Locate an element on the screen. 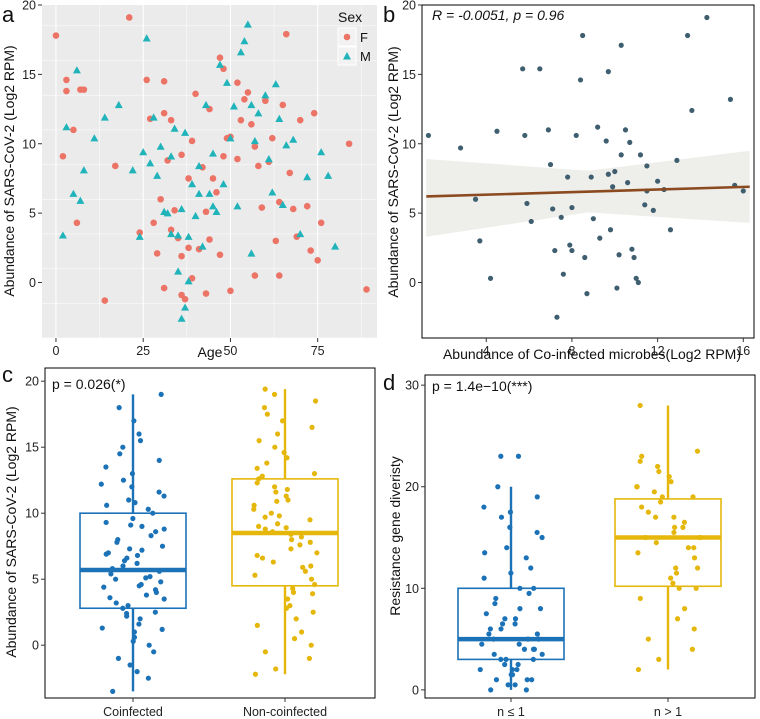  panel-a-xtick-label: 25 is located at coordinates (143, 351).